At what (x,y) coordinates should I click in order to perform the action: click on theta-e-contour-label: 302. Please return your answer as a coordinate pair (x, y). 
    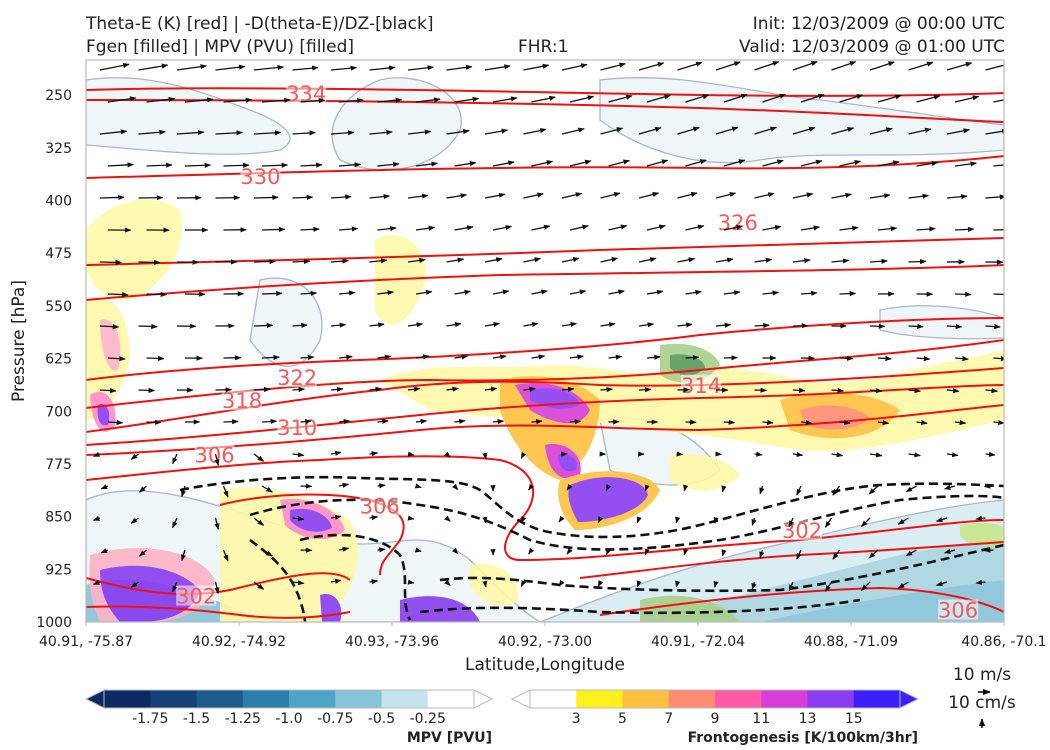
    Looking at the image, I should click on (196, 597).